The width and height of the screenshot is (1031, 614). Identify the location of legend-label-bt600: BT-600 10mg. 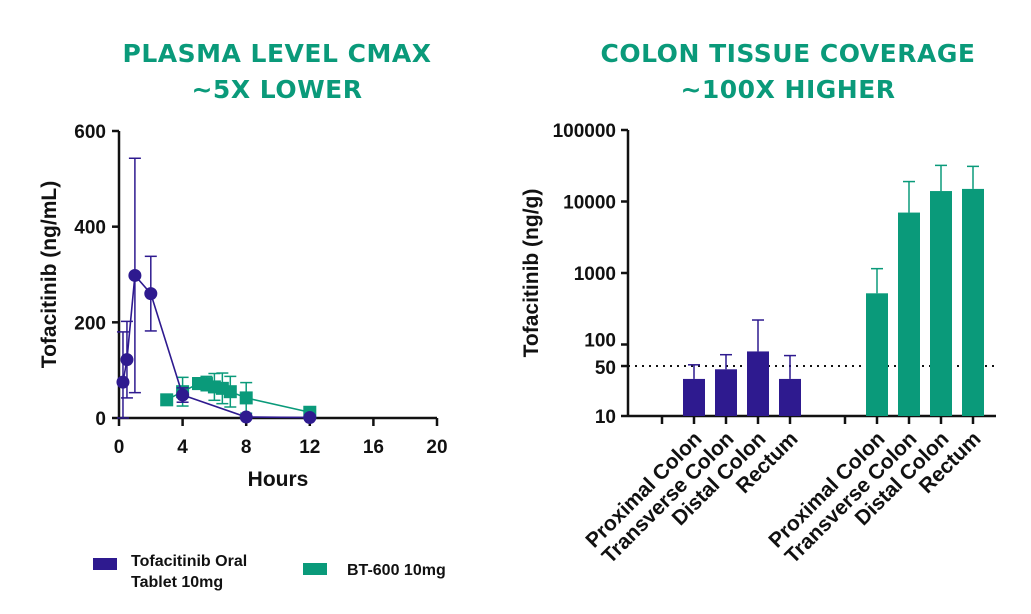
(396, 570).